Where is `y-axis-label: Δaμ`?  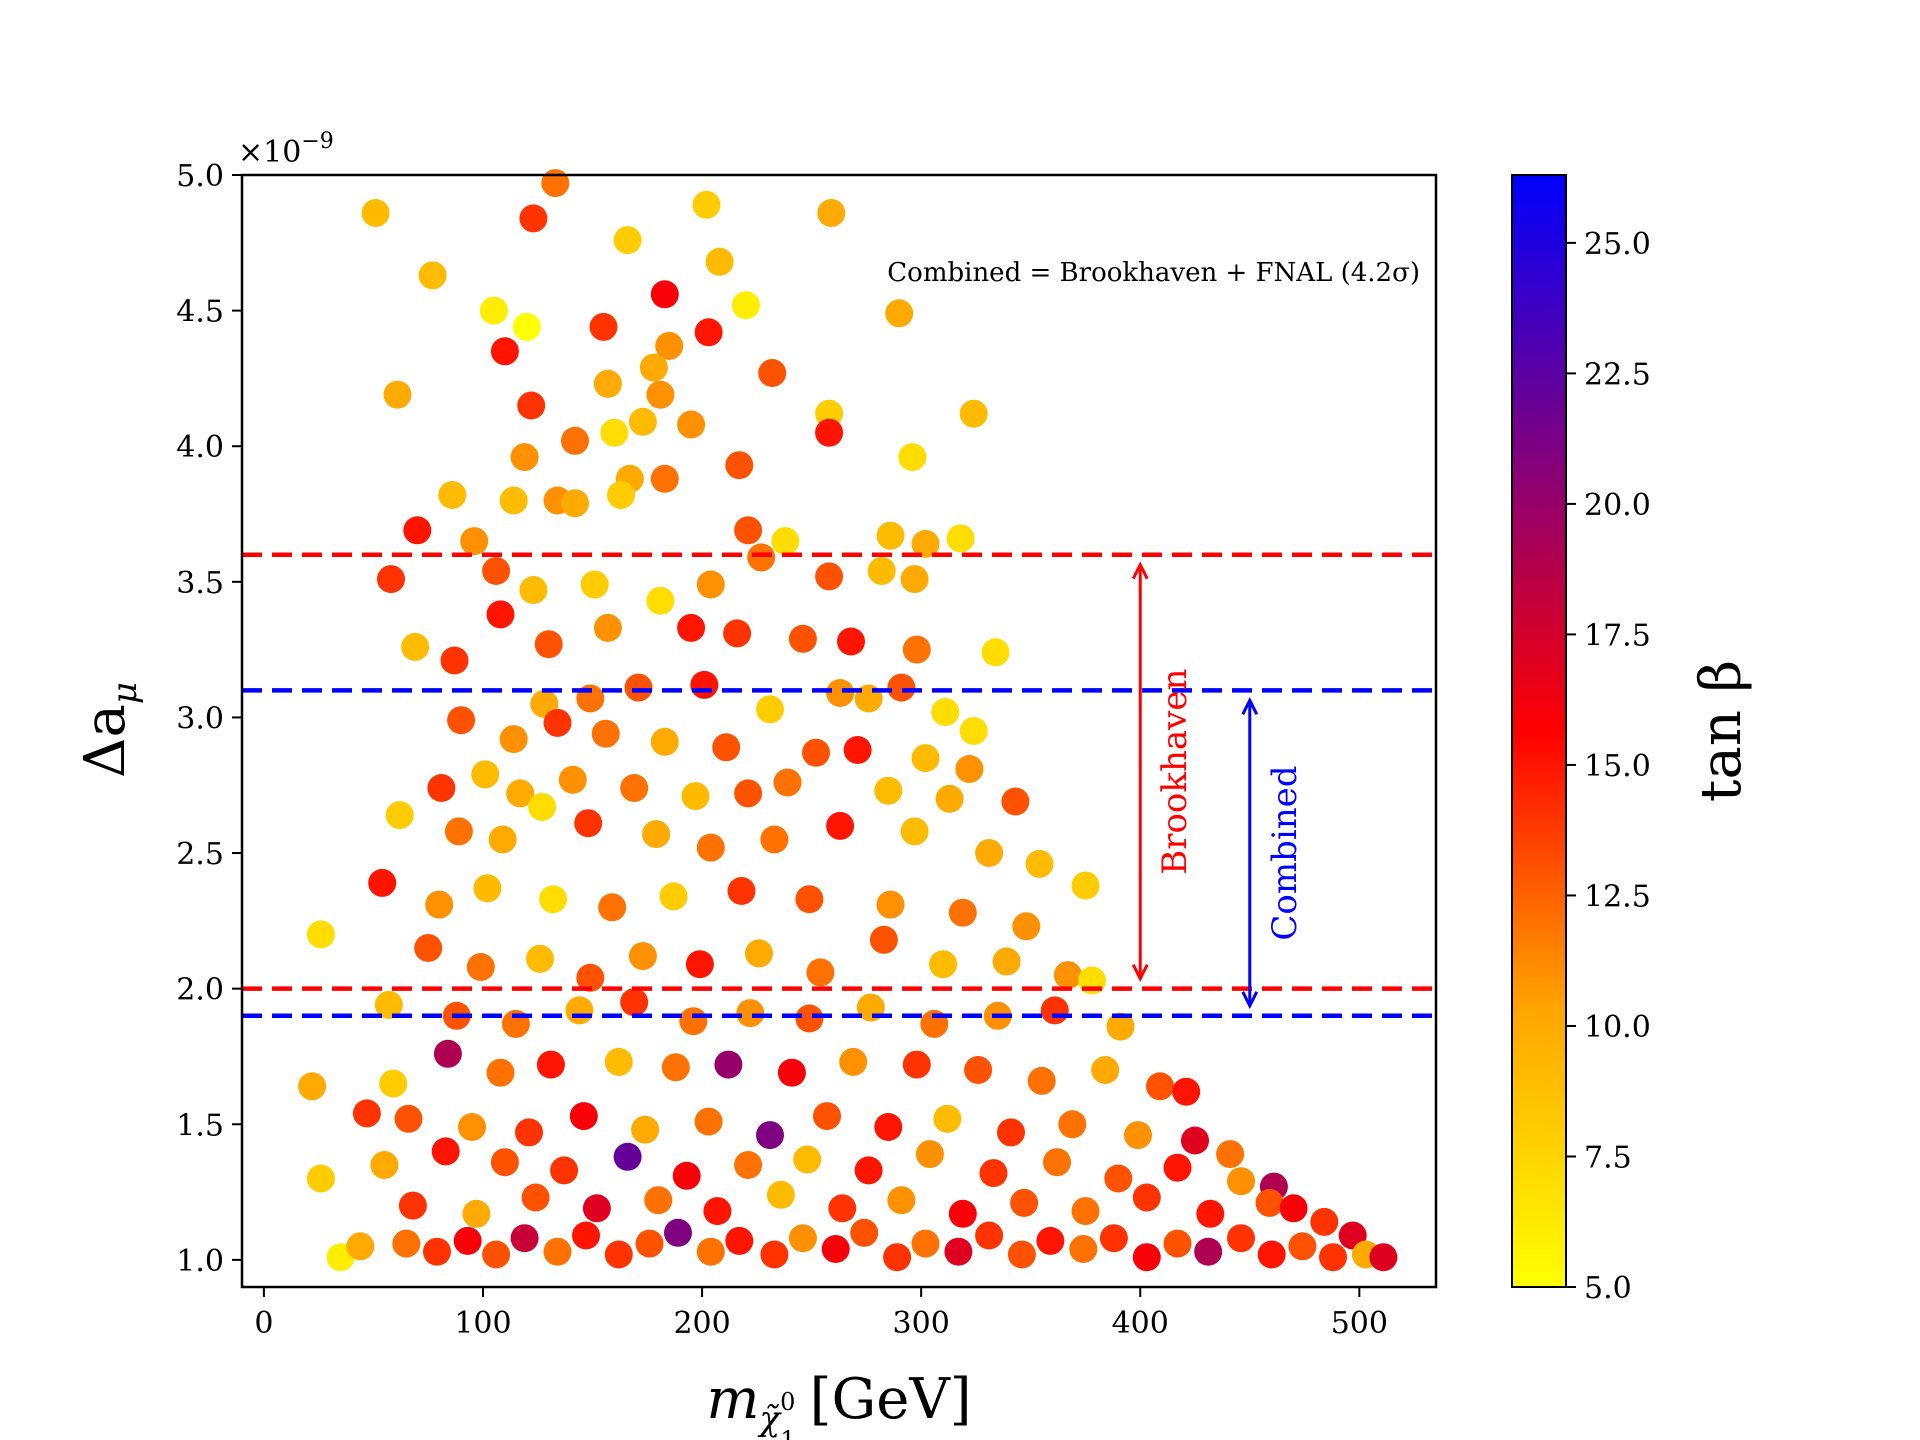 y-axis-label: Δaμ is located at coordinates (109, 730).